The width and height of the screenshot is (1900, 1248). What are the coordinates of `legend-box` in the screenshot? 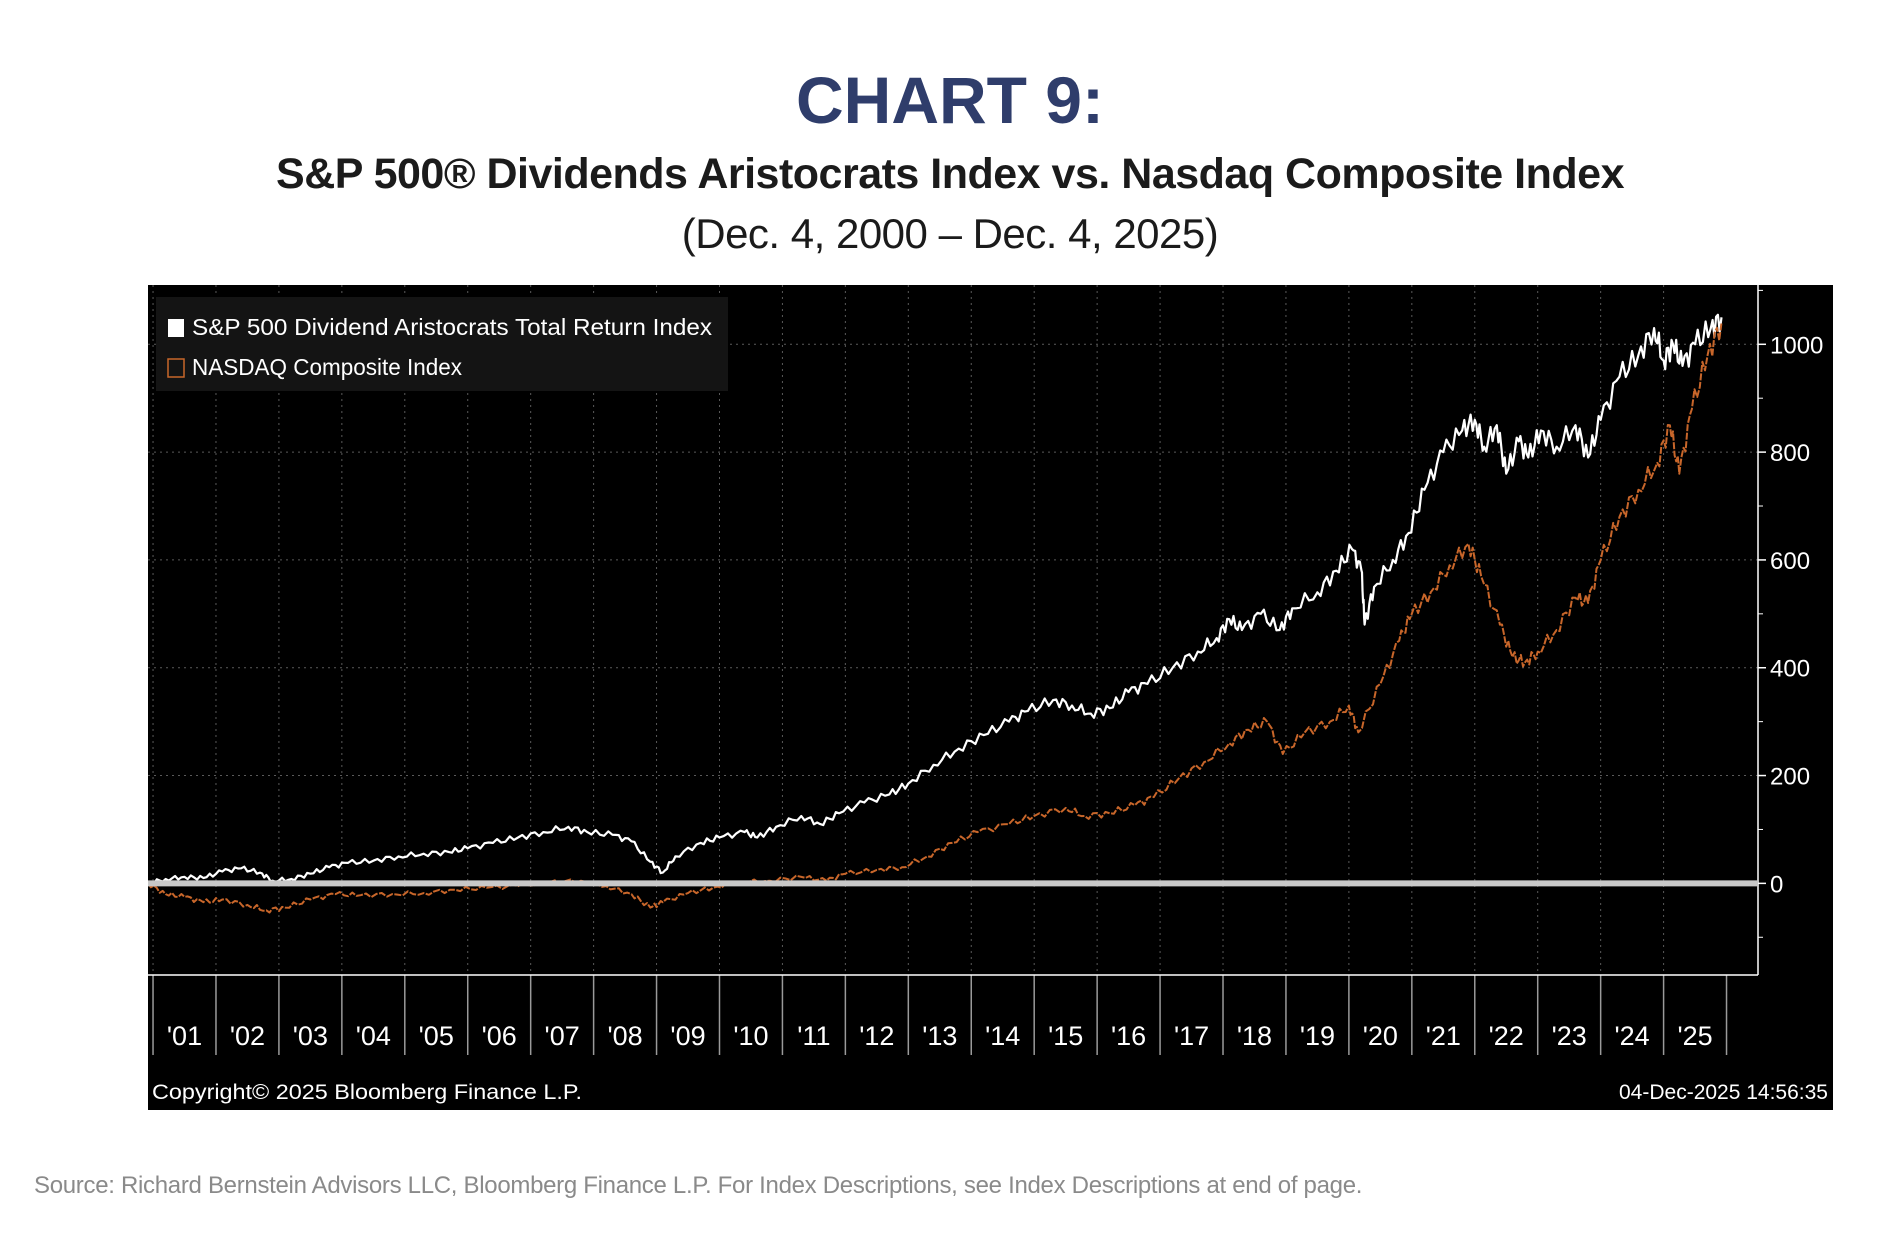 It's located at (442, 344).